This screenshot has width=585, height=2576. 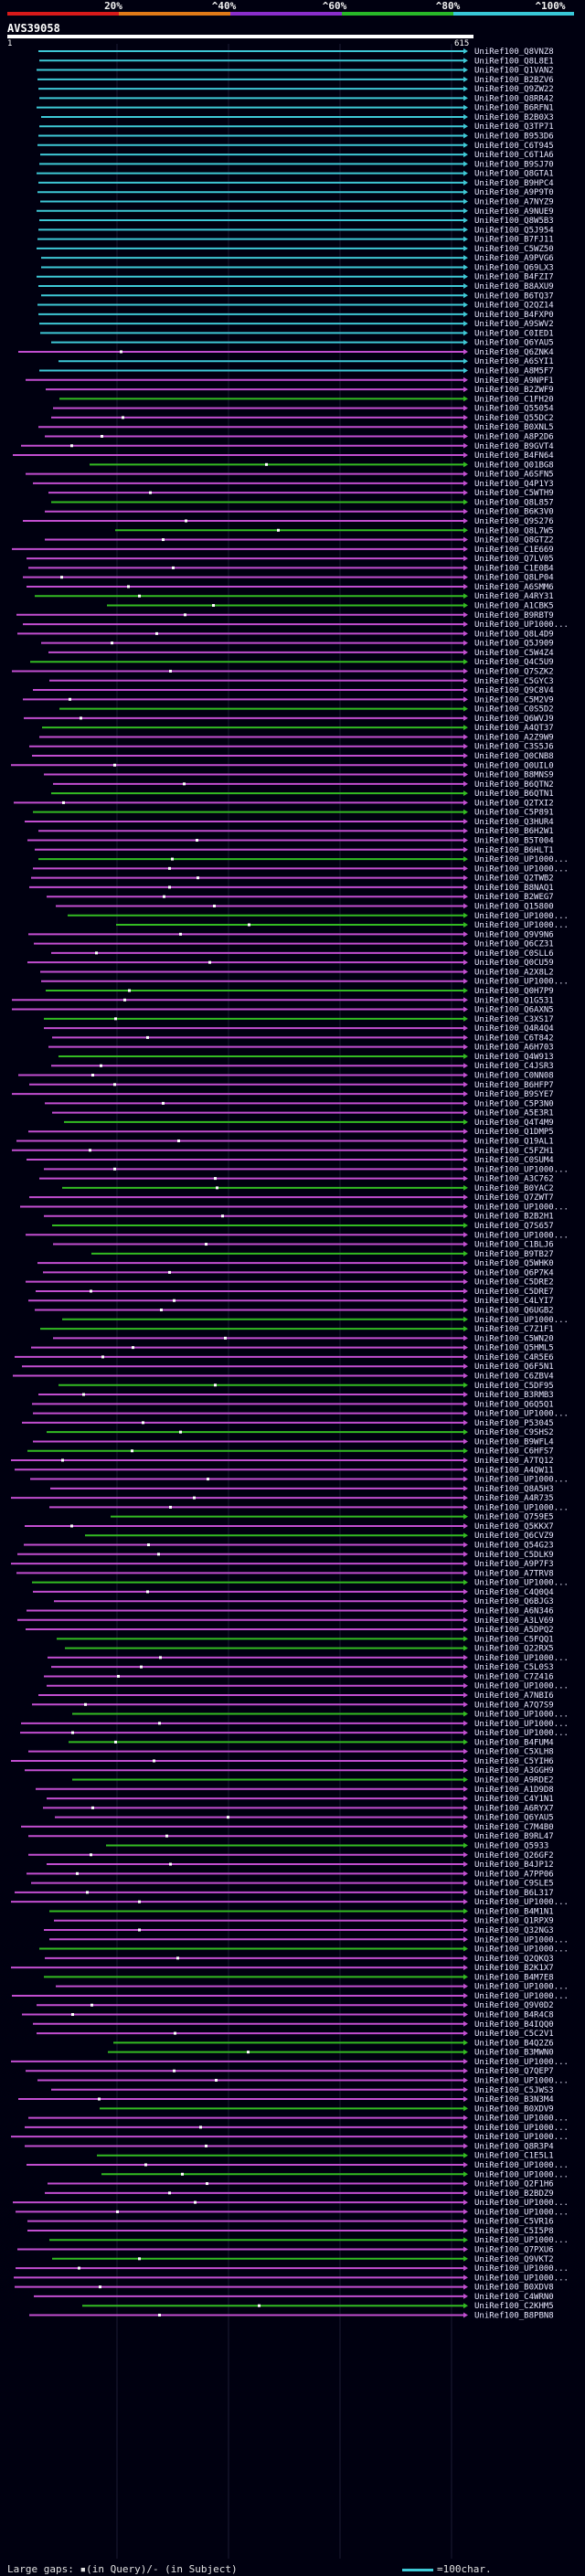 What do you see at coordinates (514, 98) in the screenshot?
I see `hit-label: UniRef100_Q8RR42` at bounding box center [514, 98].